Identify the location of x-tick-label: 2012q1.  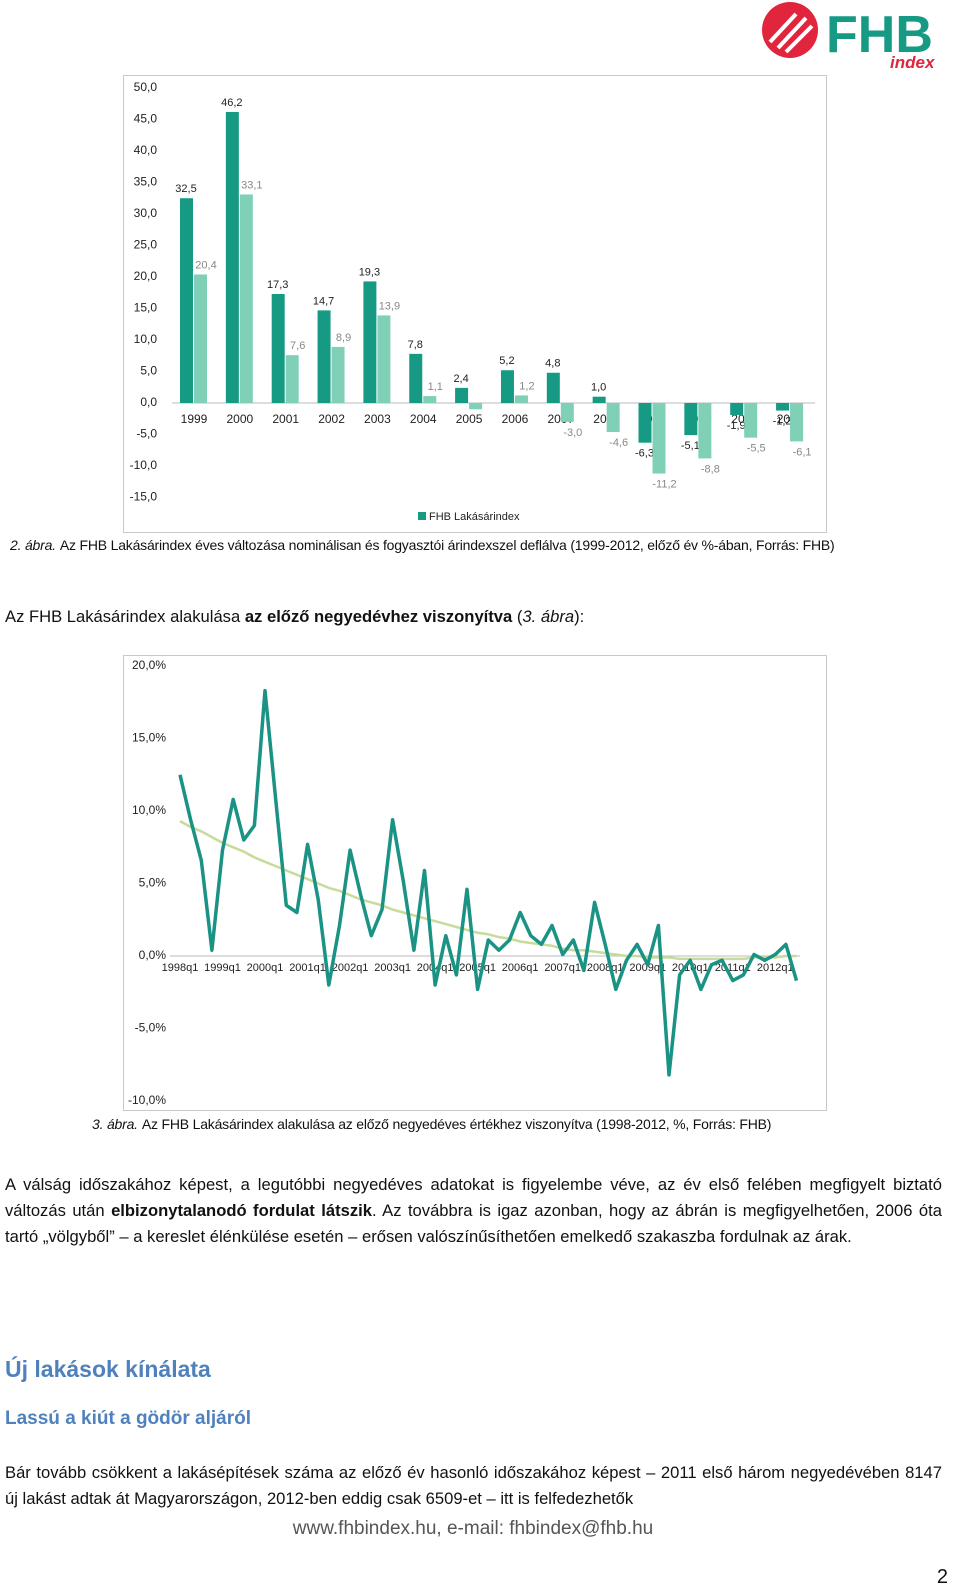
(775, 968).